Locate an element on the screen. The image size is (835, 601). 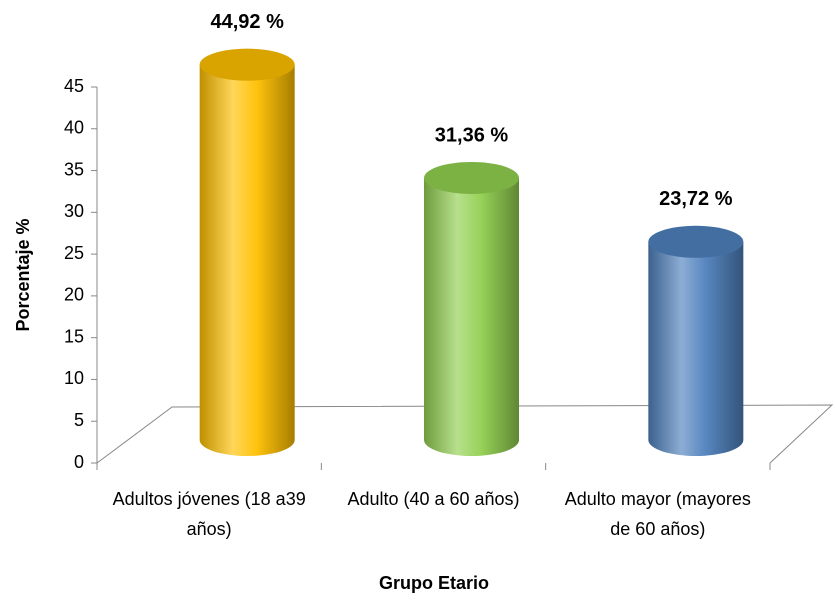
y-tick-label: 0 is located at coordinates (79, 462).